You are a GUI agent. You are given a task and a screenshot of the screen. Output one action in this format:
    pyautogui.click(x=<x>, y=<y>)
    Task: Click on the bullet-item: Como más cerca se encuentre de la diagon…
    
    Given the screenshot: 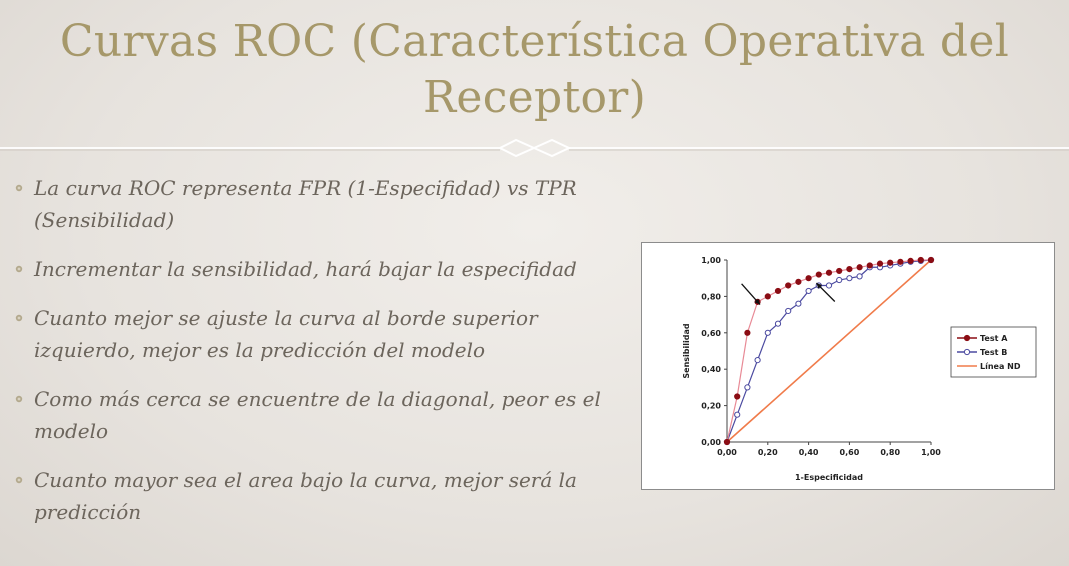 What is the action you would take?
    pyautogui.click(x=322, y=415)
    